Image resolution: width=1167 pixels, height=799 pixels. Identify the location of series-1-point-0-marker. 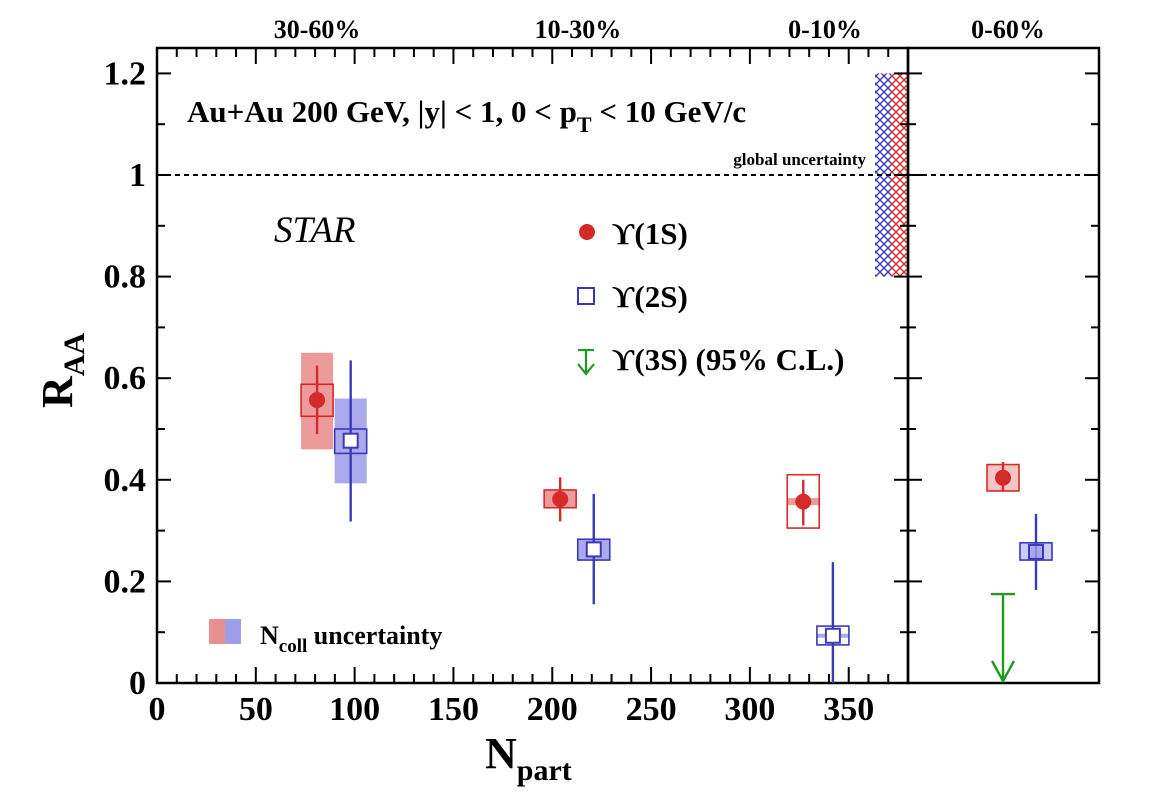
(350, 440).